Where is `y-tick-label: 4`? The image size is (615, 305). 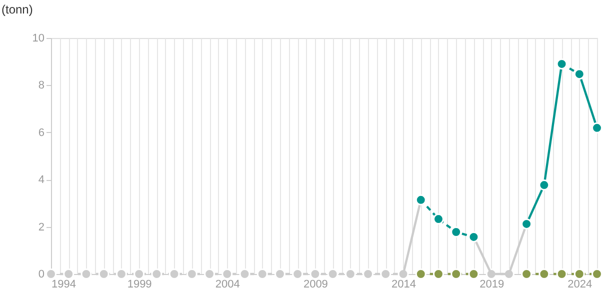 y-tick-label: 4 is located at coordinates (41, 180).